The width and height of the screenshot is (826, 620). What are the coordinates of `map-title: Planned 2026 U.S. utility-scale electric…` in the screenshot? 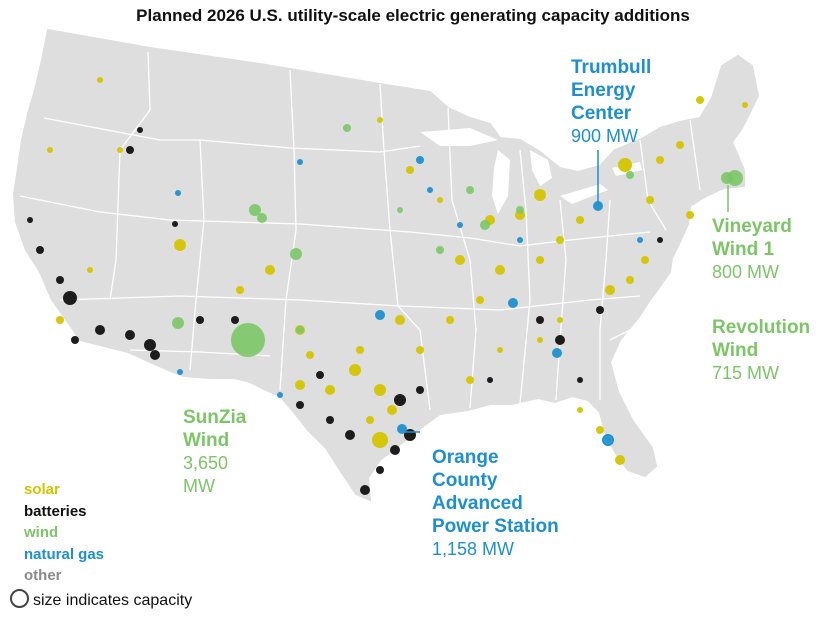 It's located at (413, 15).